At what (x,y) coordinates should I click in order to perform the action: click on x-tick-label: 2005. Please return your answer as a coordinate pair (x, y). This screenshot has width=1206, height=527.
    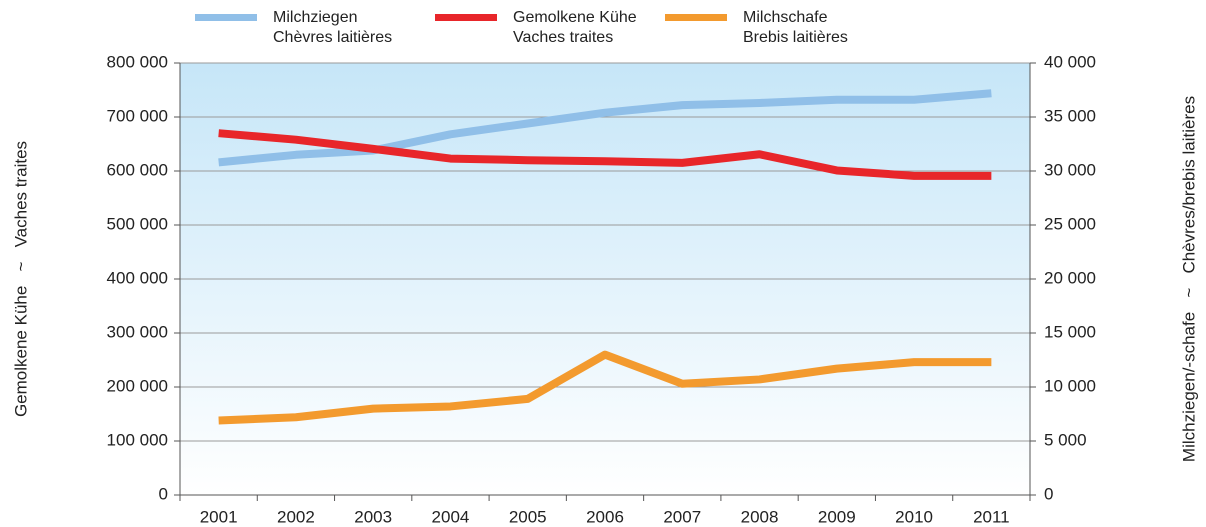
    Looking at the image, I should click on (528, 516).